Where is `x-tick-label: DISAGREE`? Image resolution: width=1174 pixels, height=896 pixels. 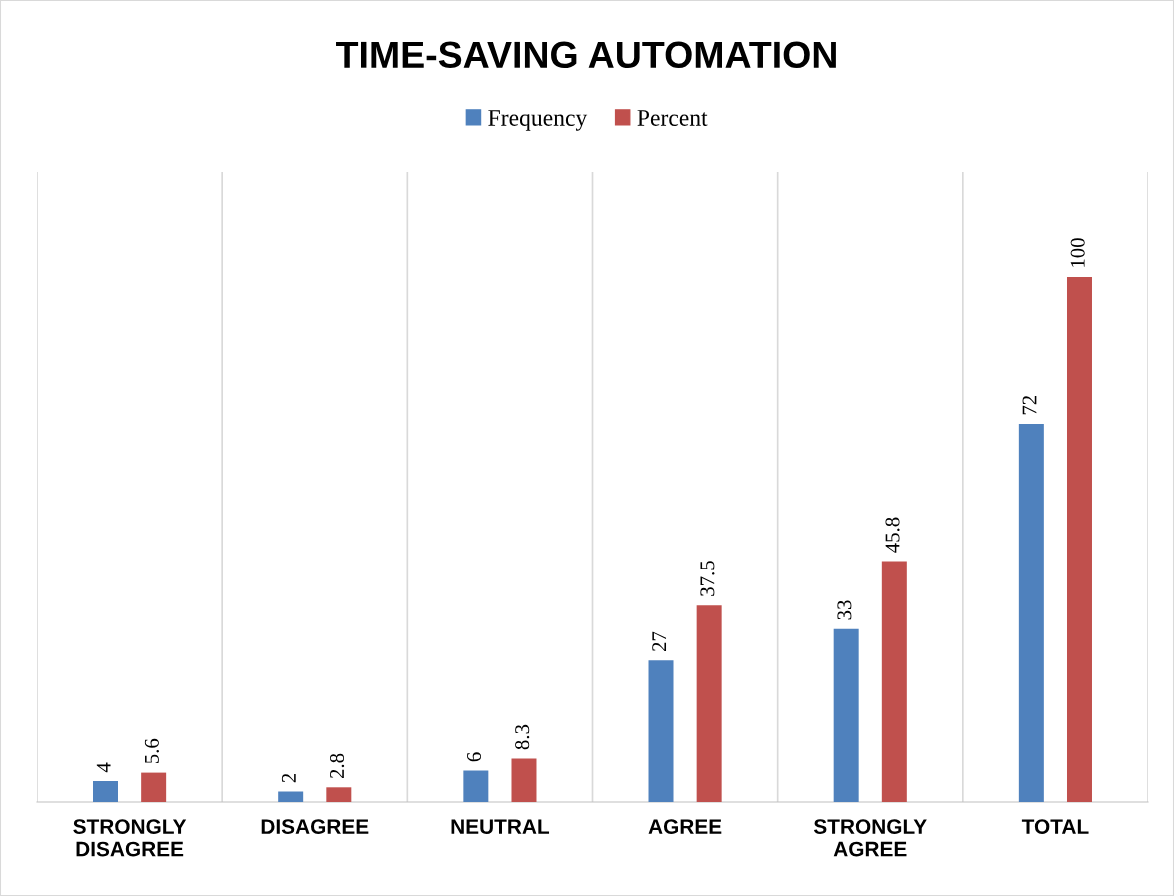 x-tick-label: DISAGREE is located at coordinates (315, 826).